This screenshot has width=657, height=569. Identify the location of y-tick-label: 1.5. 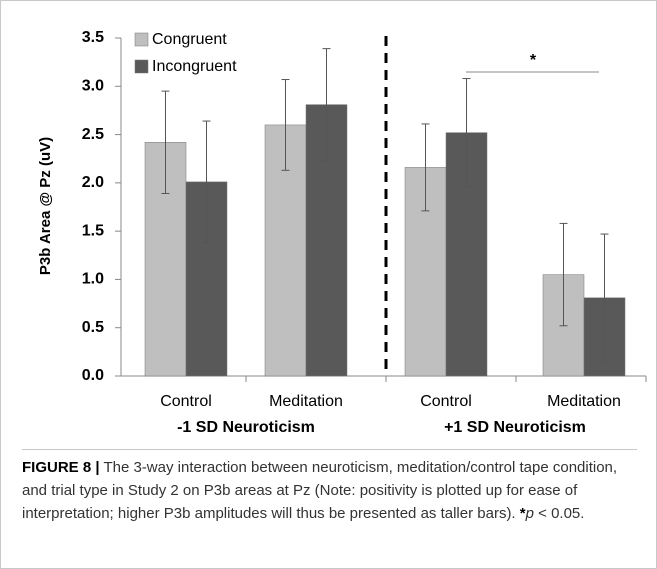
(93, 230).